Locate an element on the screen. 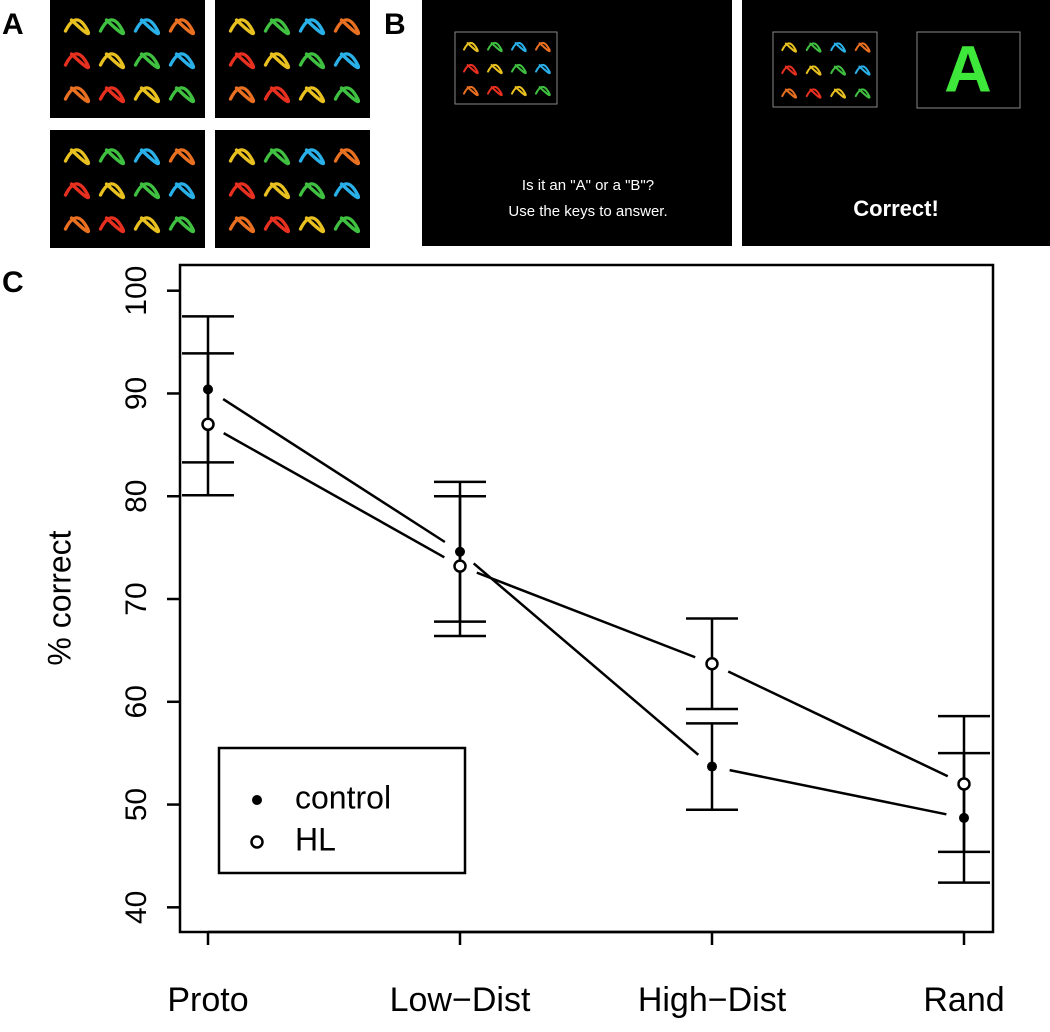 The width and height of the screenshot is (1050, 1032). prompt: Use the keys to answer. is located at coordinates (587, 211).